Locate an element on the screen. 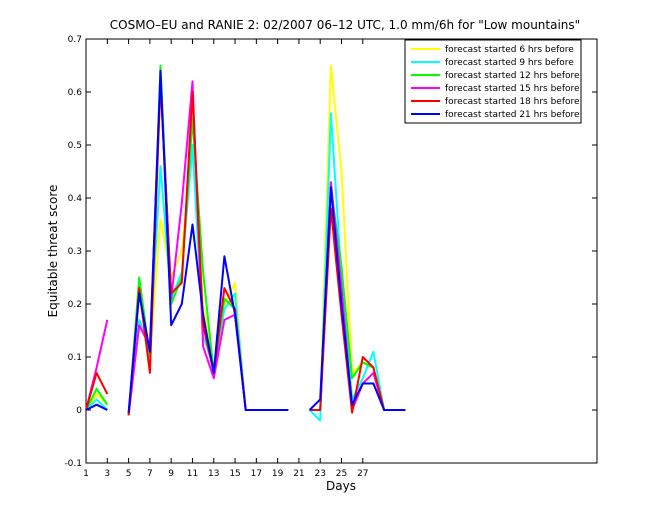  y-axis-label: Equitable threat score is located at coordinates (53, 251).